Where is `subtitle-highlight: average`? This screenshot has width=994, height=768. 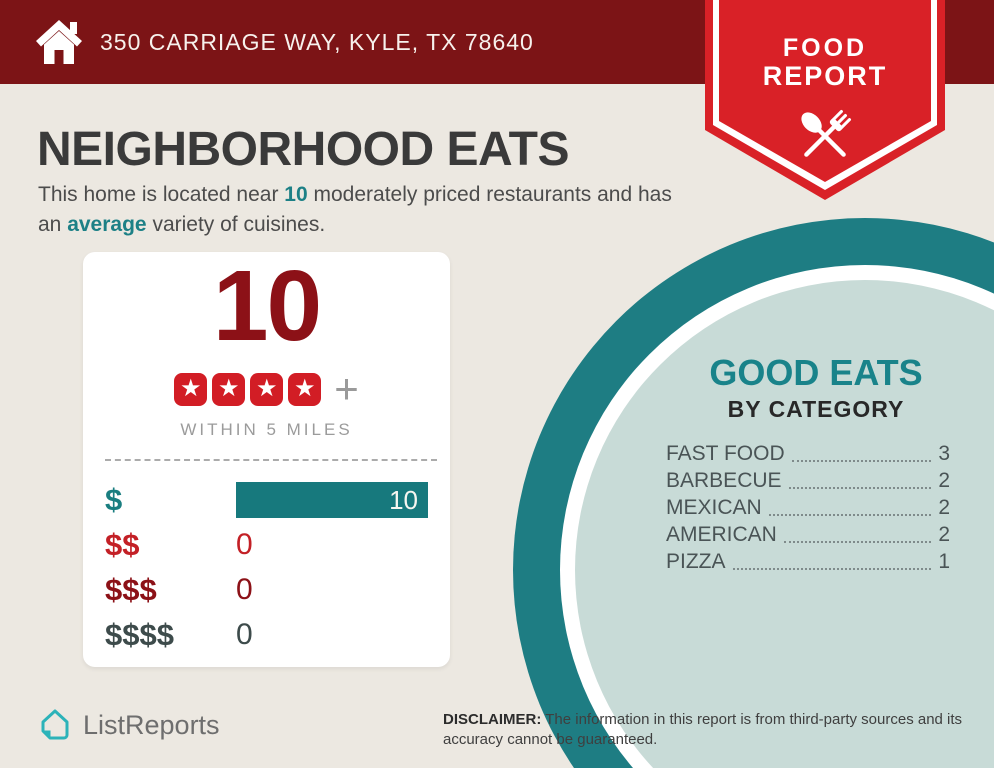
subtitle-highlight: average is located at coordinates (107, 224).